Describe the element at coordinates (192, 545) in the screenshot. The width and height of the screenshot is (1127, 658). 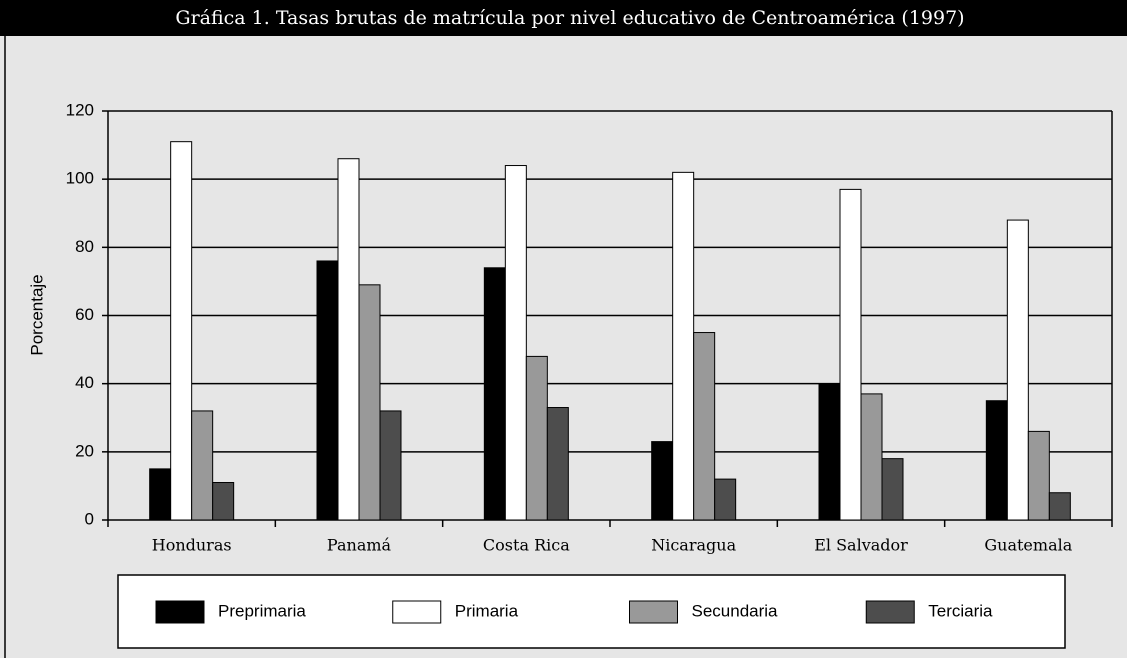
I see `x-tick-label: Honduras` at that location.